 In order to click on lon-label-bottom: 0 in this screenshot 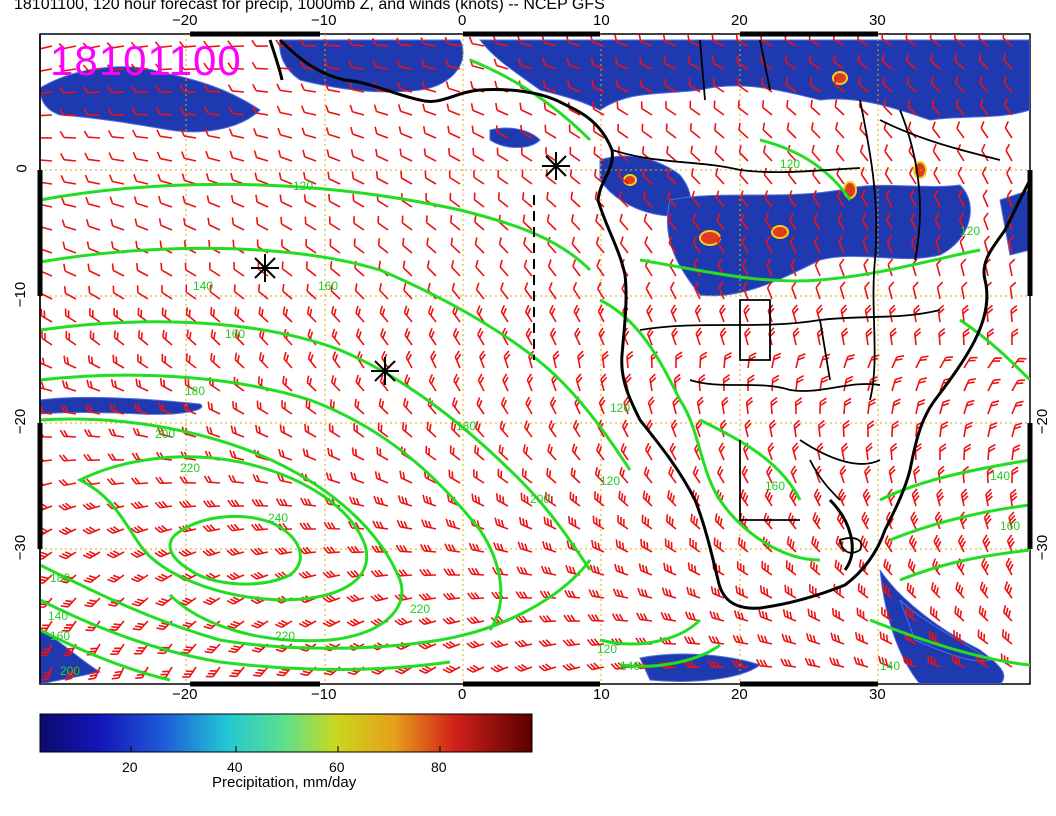, I will do `click(462, 694)`.